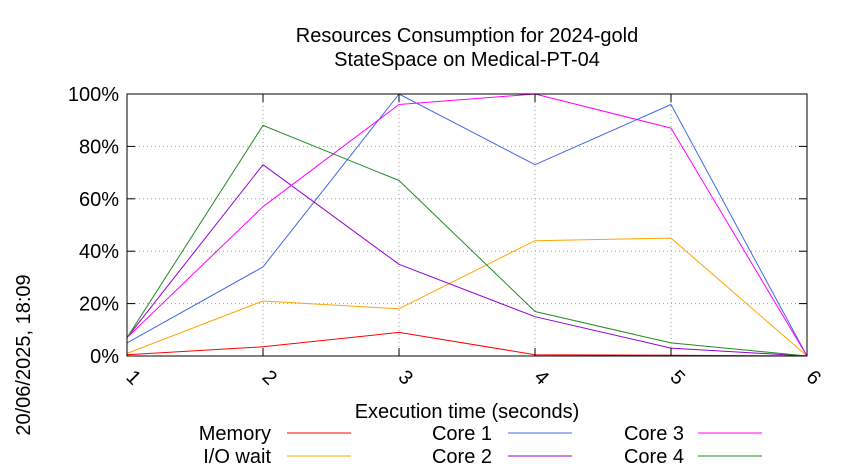 The height and width of the screenshot is (475, 850). Describe the element at coordinates (269, 377) in the screenshot. I see `x-tick-label: 2` at that location.